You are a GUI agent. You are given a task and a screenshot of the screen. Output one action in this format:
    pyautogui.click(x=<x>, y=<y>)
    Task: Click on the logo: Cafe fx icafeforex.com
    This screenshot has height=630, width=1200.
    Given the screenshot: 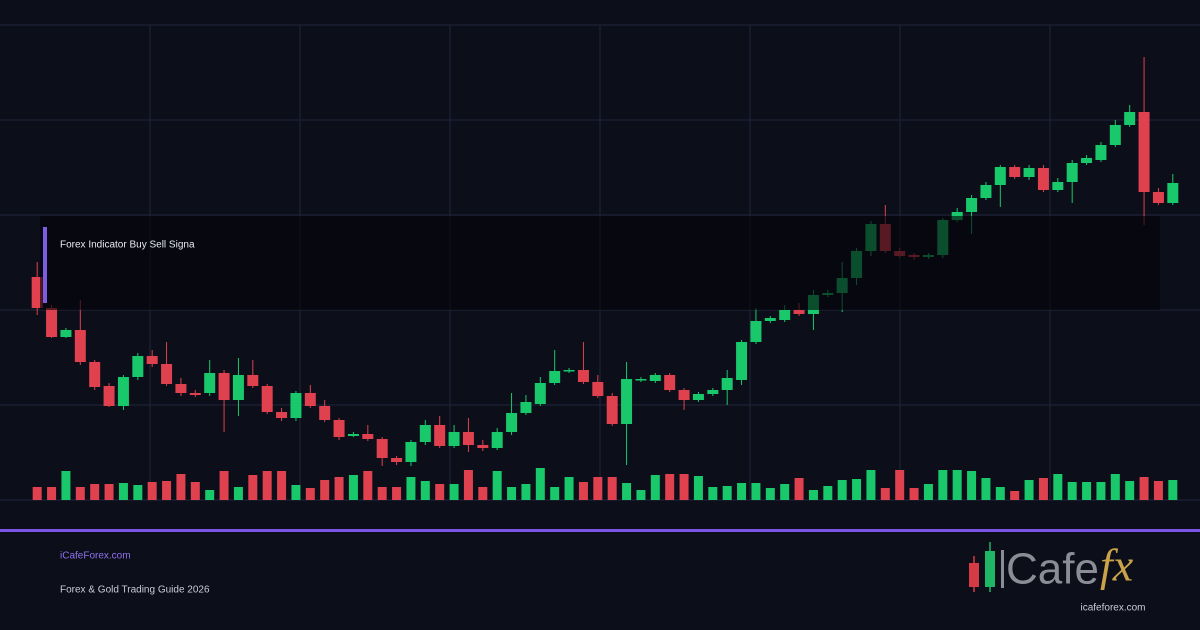 What is the action you would take?
    pyautogui.click(x=1057, y=577)
    